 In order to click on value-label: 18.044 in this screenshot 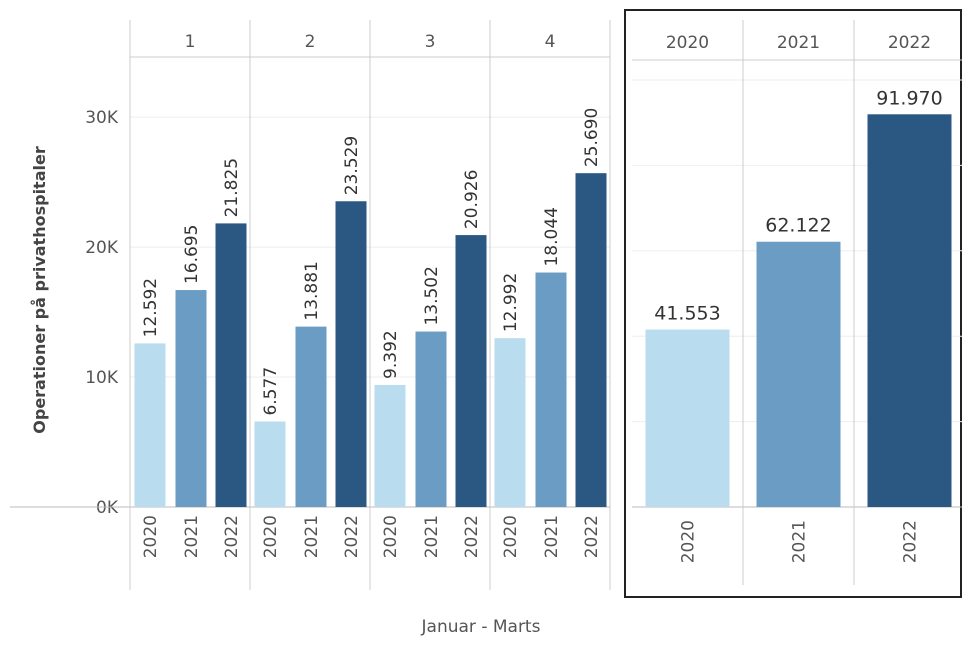, I will do `click(552, 236)`.